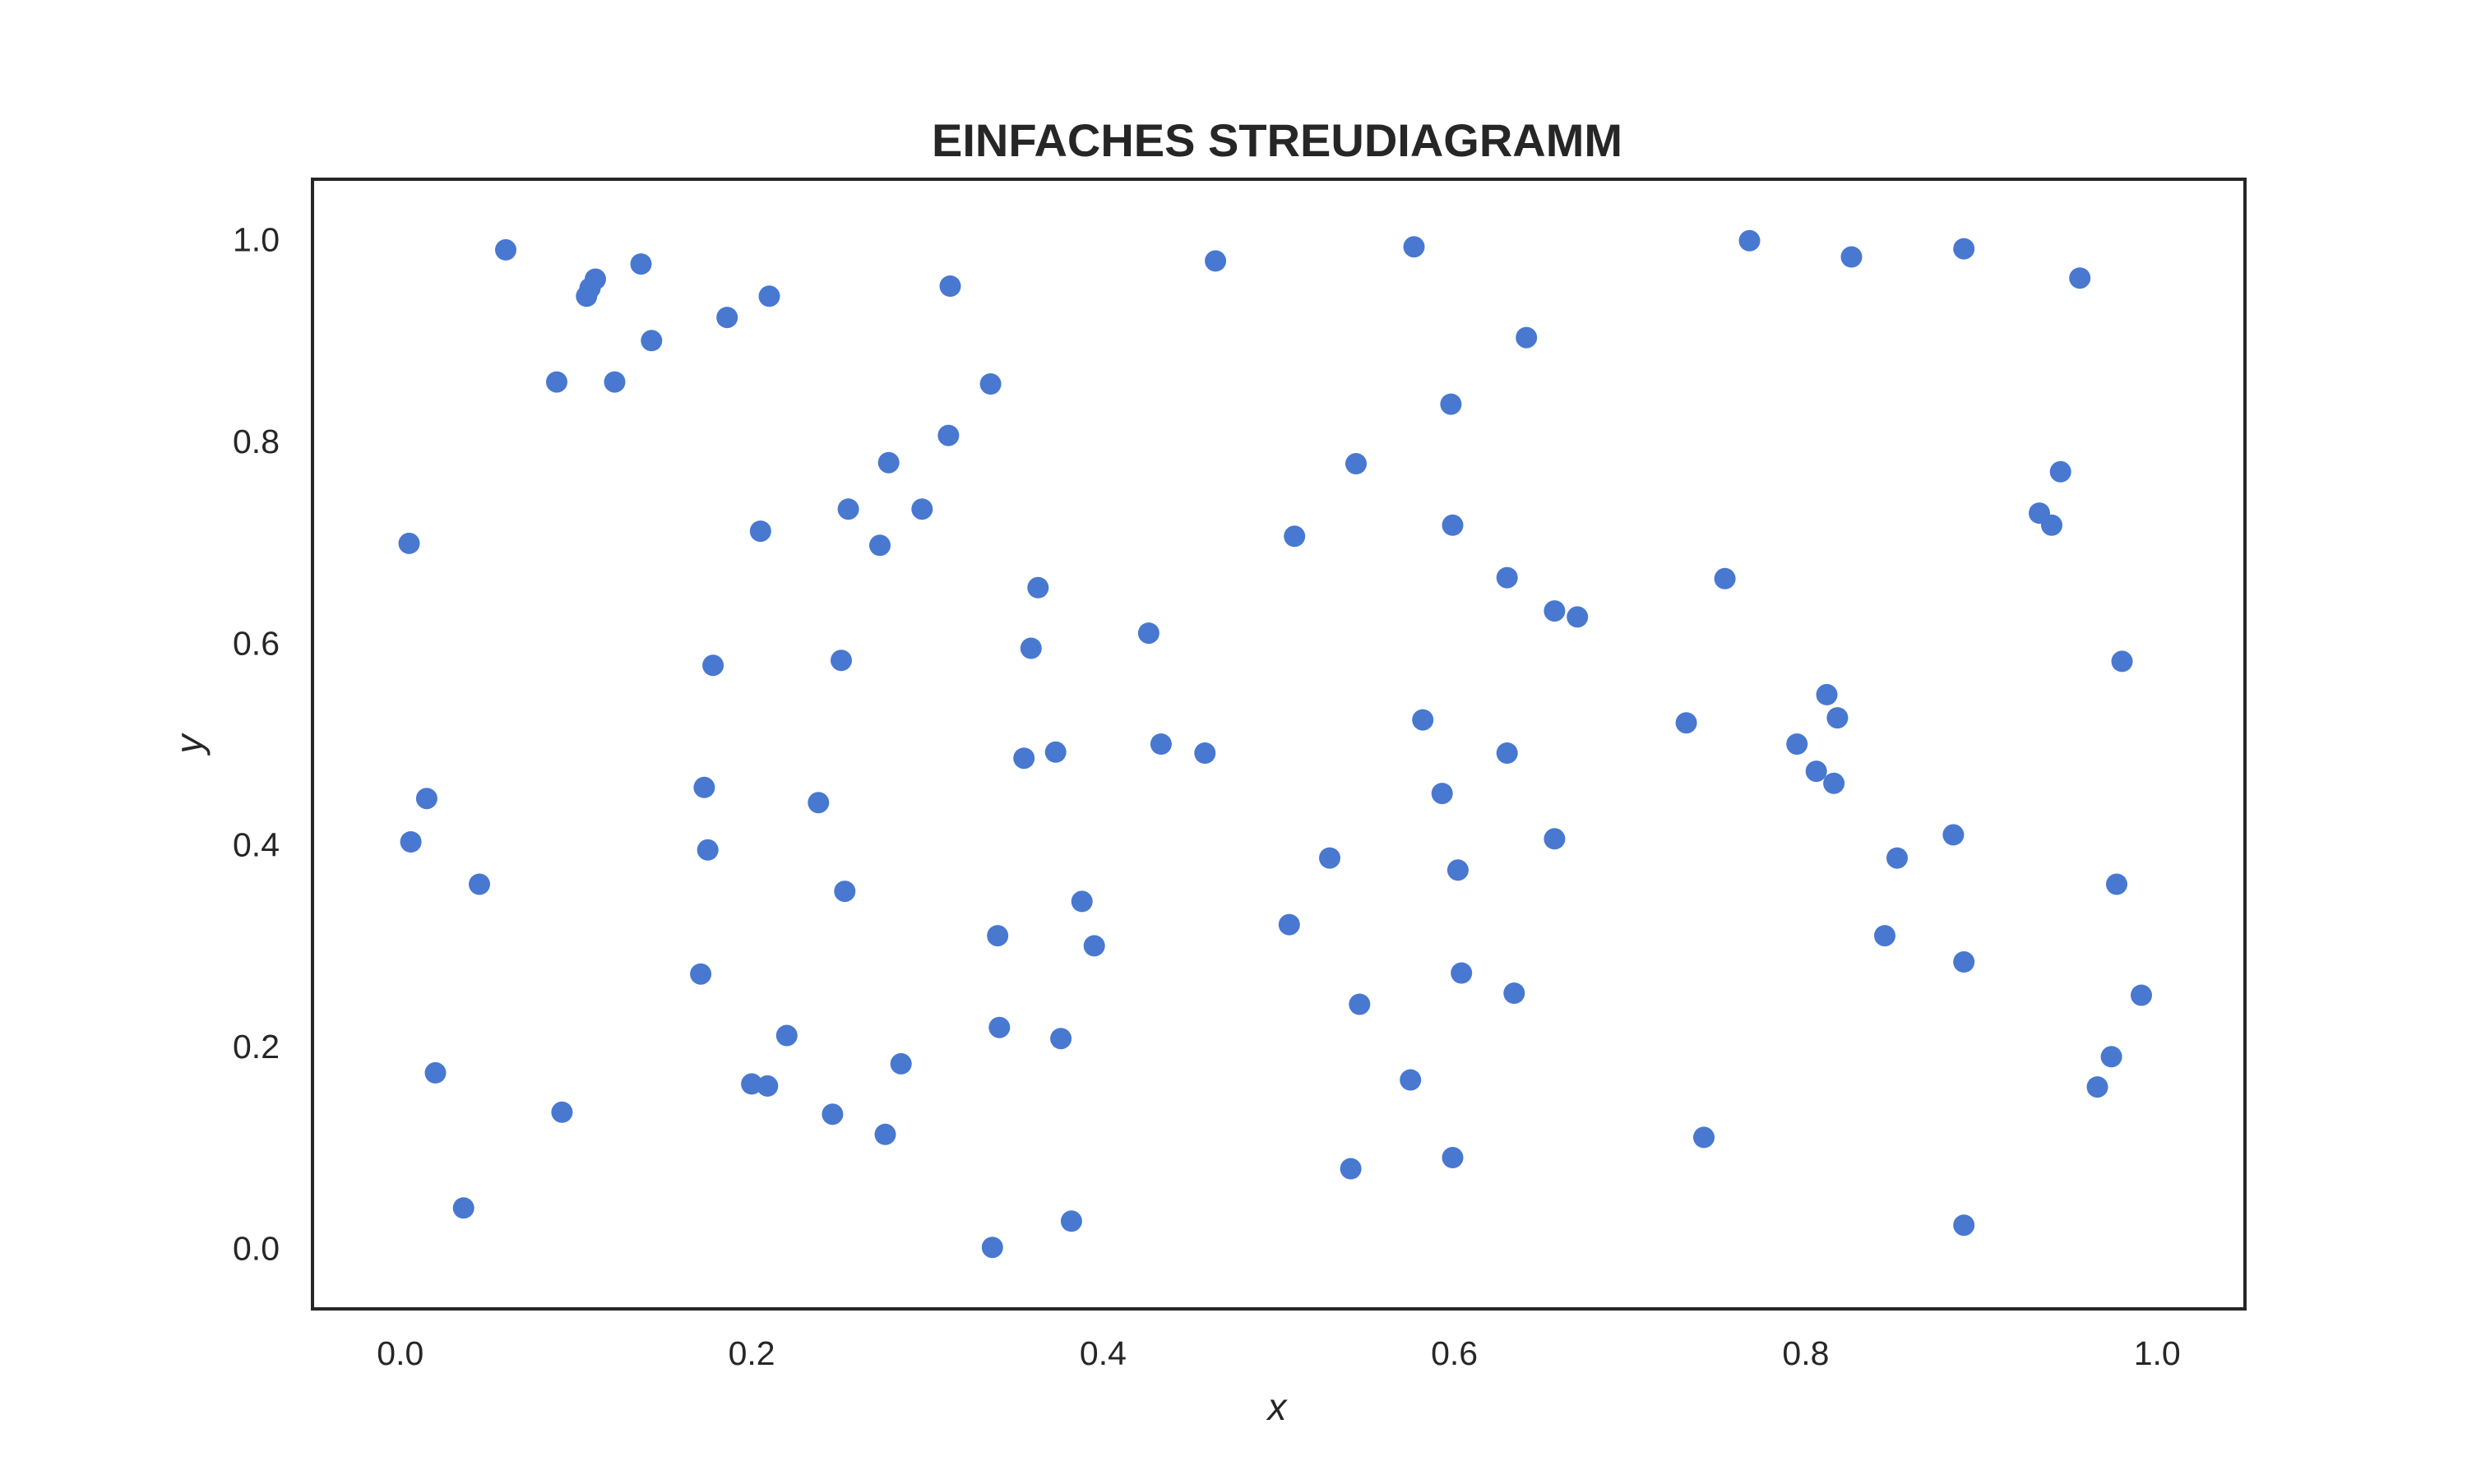  I want to click on y-tick-label: 0.6, so click(257, 643).